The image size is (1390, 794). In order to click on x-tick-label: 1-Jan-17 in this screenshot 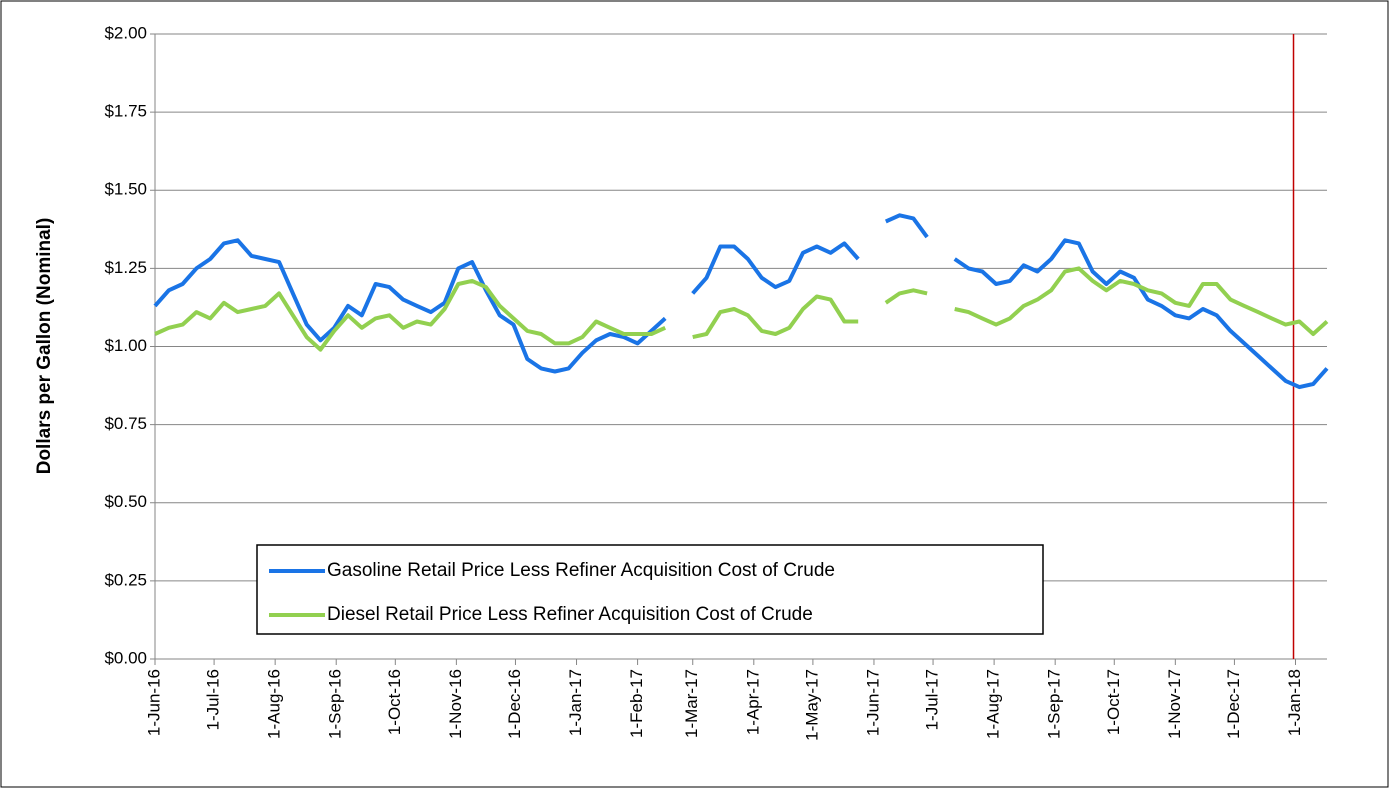, I will do `click(575, 702)`.